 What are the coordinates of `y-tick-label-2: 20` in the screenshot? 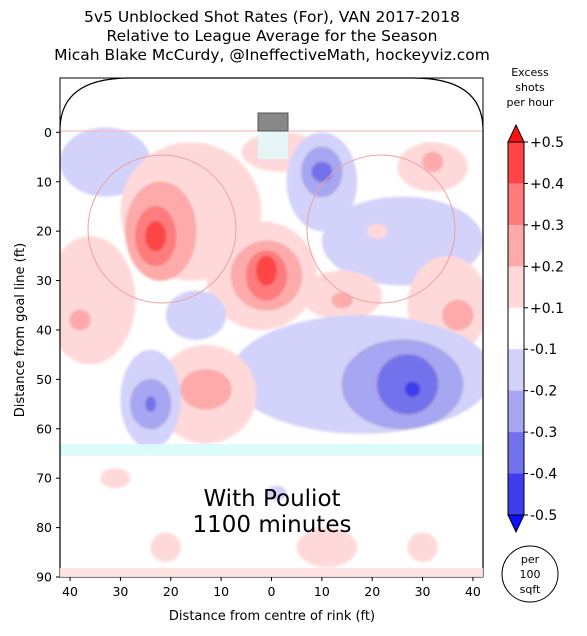 It's located at (44, 231).